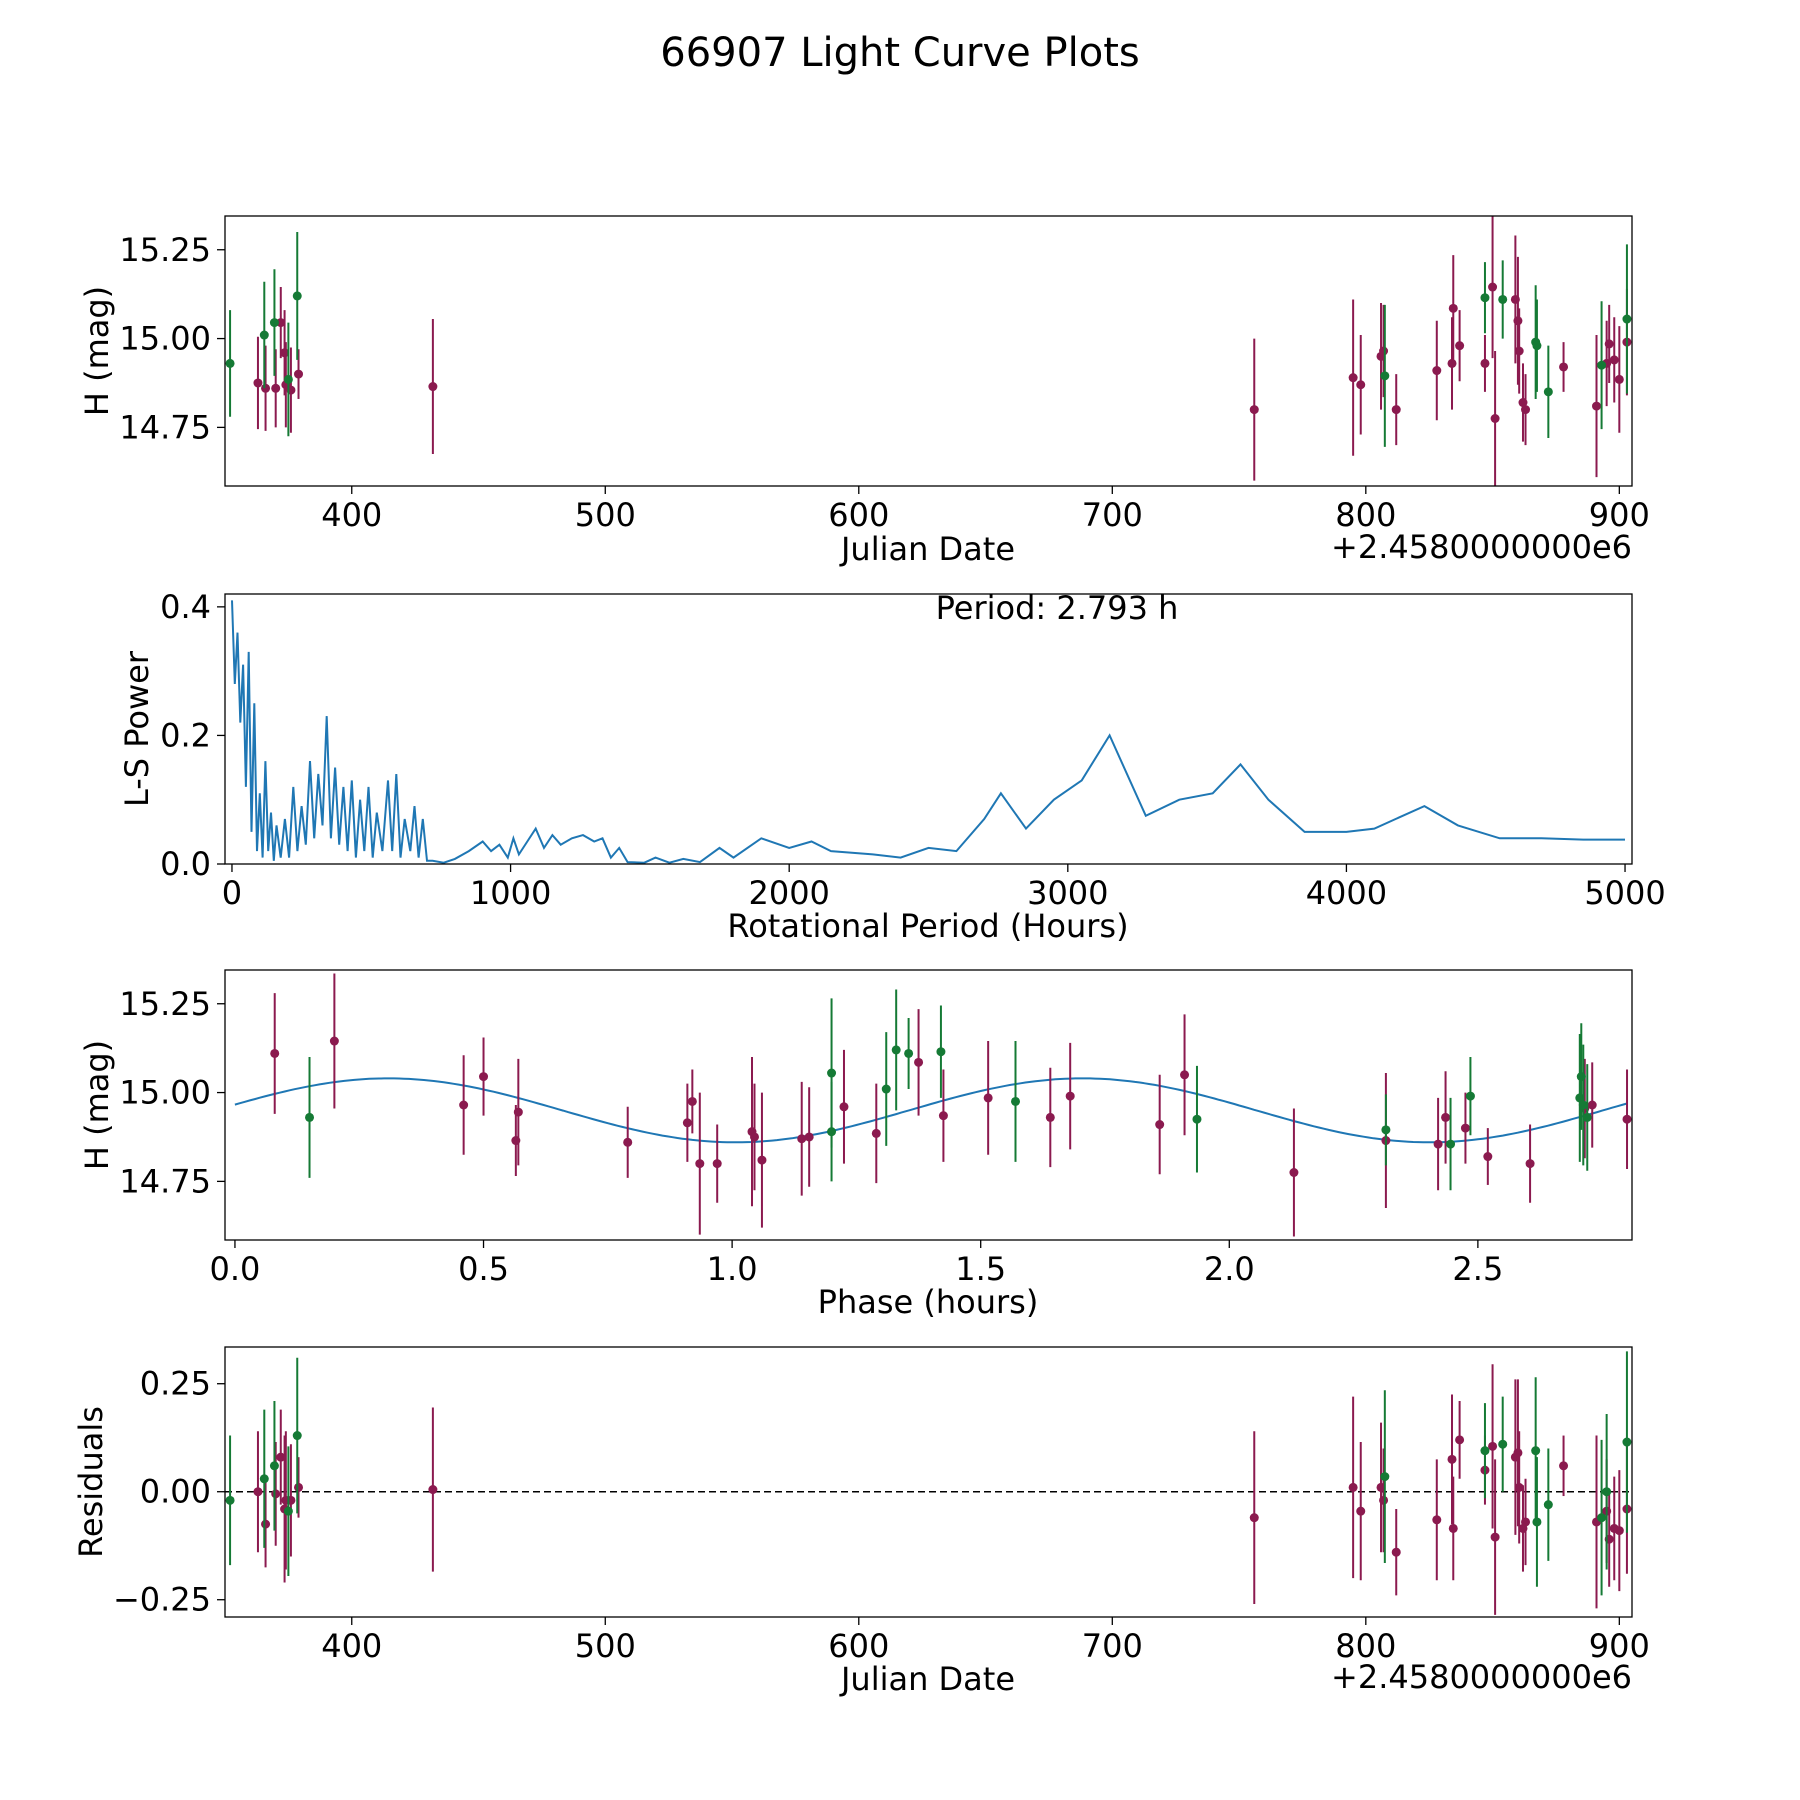 The width and height of the screenshot is (1800, 1800). I want to click on phased-xtick-label: 0.0, so click(234, 1269).